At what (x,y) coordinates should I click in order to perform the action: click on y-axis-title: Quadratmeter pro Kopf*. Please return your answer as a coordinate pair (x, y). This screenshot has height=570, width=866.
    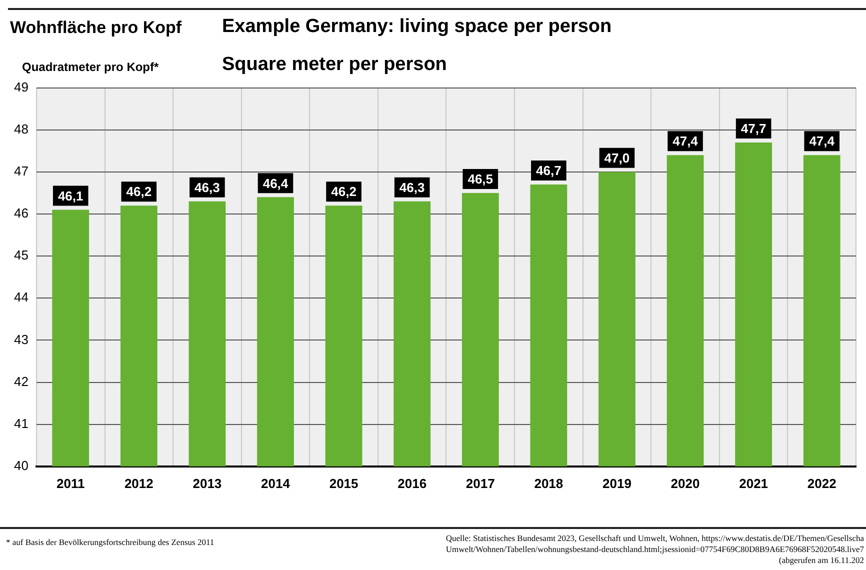
    Looking at the image, I should click on (90, 67).